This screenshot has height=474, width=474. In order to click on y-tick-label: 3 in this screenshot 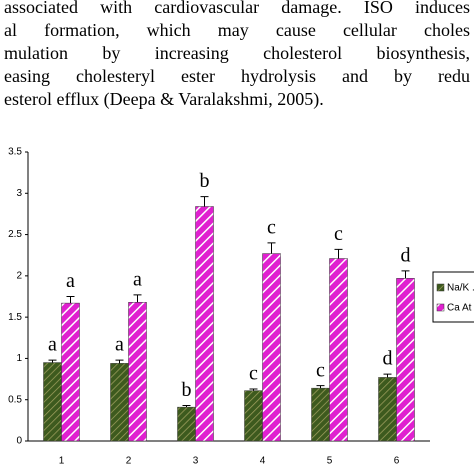, I will do `click(19, 193)`.